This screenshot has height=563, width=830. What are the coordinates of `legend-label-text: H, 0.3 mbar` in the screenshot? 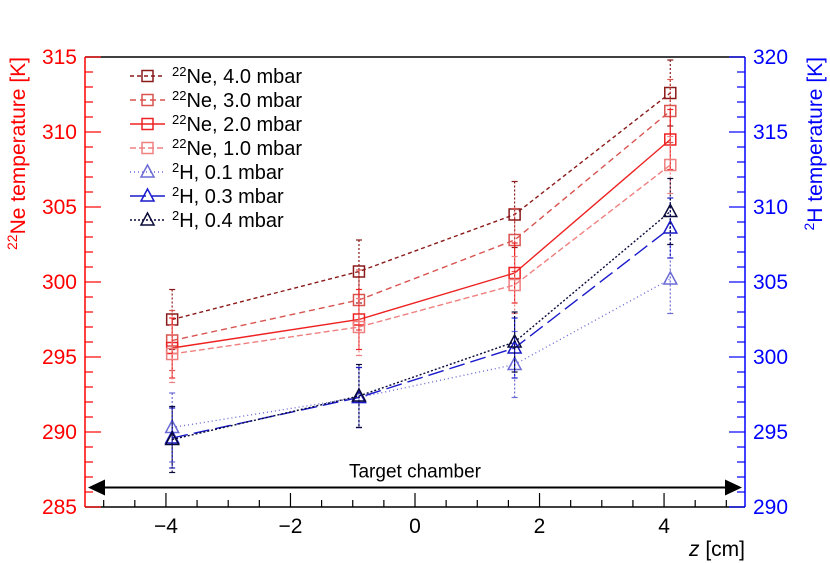 It's located at (231, 197).